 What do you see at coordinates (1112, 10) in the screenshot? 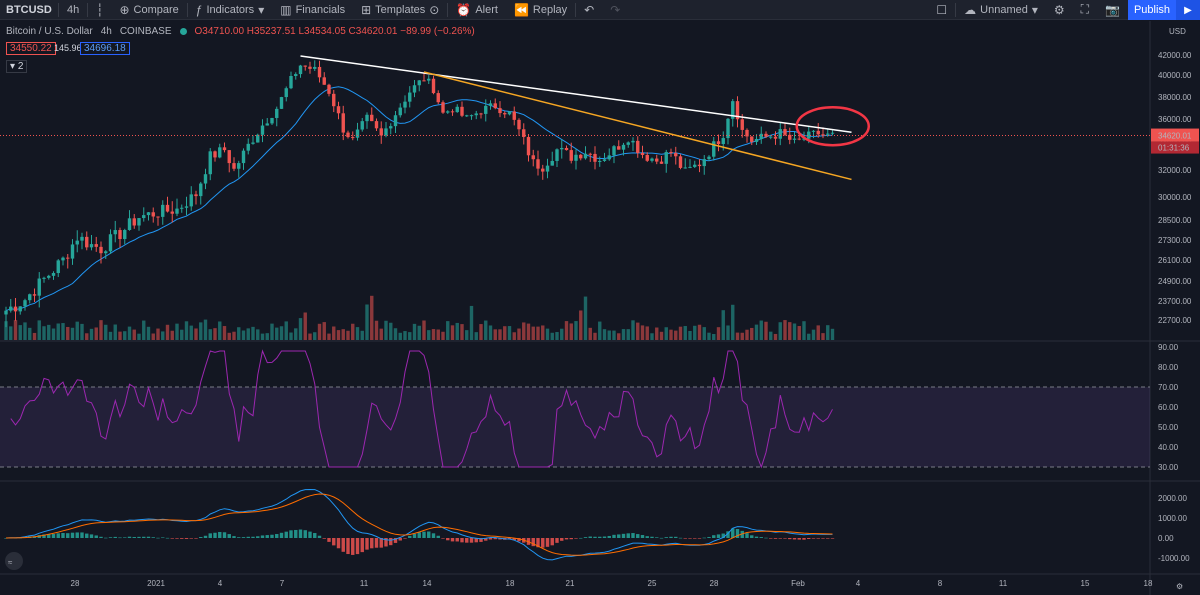
I see `snapshot-button: 📷` at bounding box center [1112, 10].